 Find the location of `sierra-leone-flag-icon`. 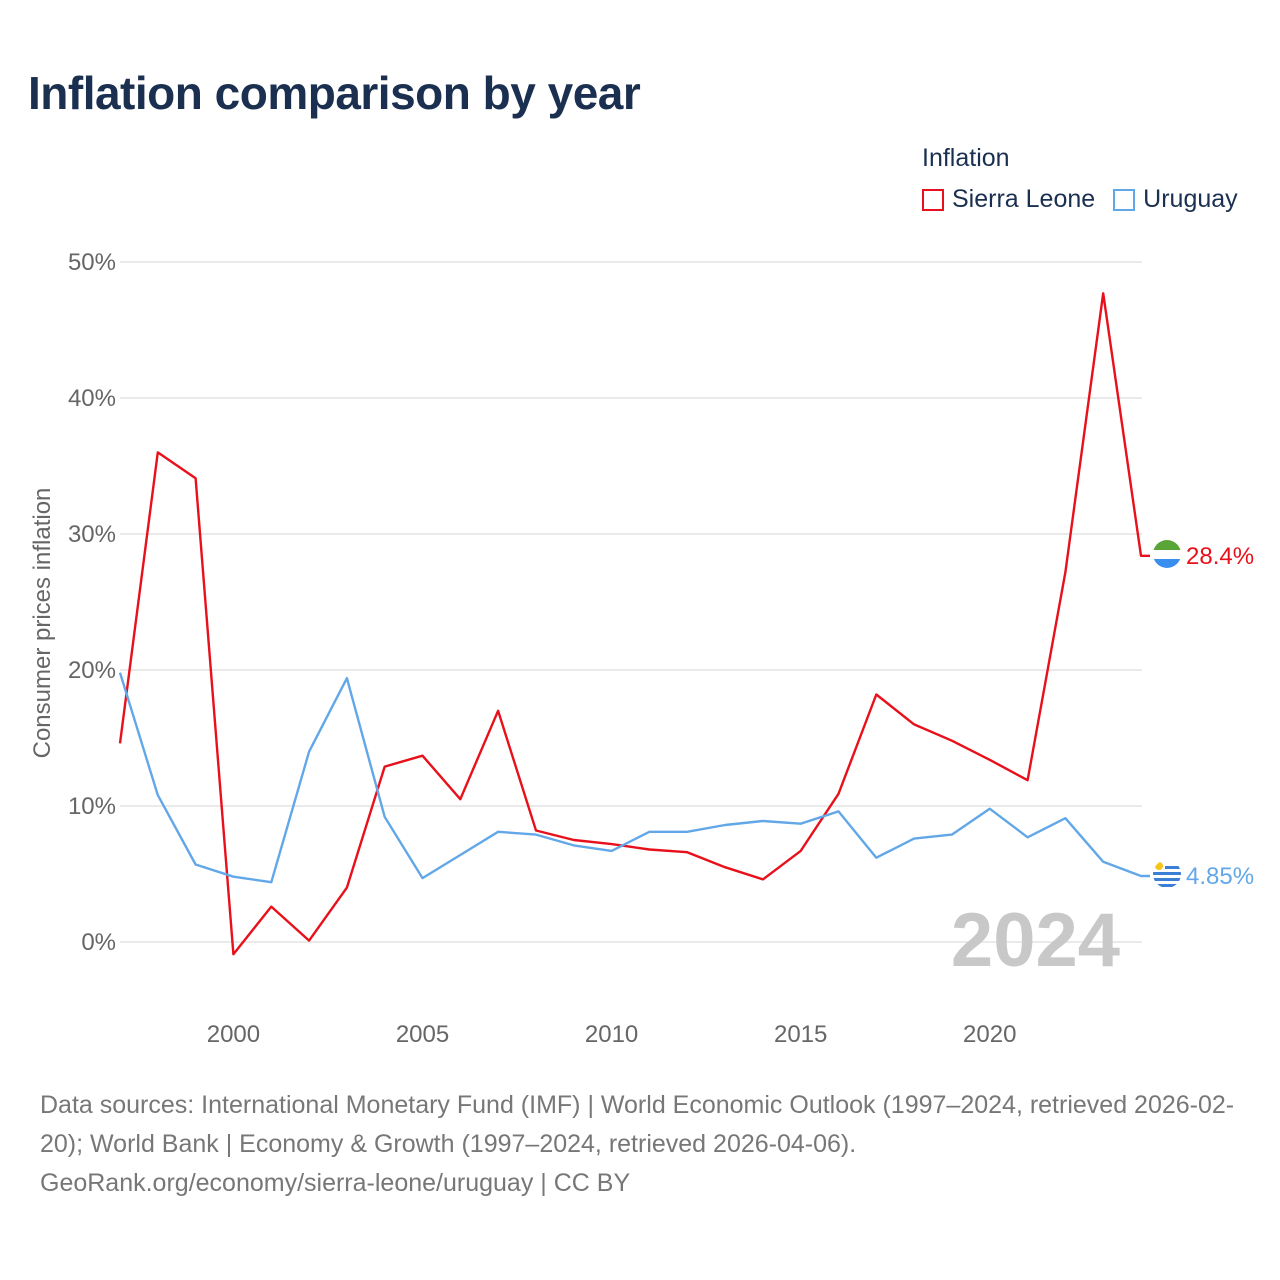

sierra-leone-flag-icon is located at coordinates (1167, 554).